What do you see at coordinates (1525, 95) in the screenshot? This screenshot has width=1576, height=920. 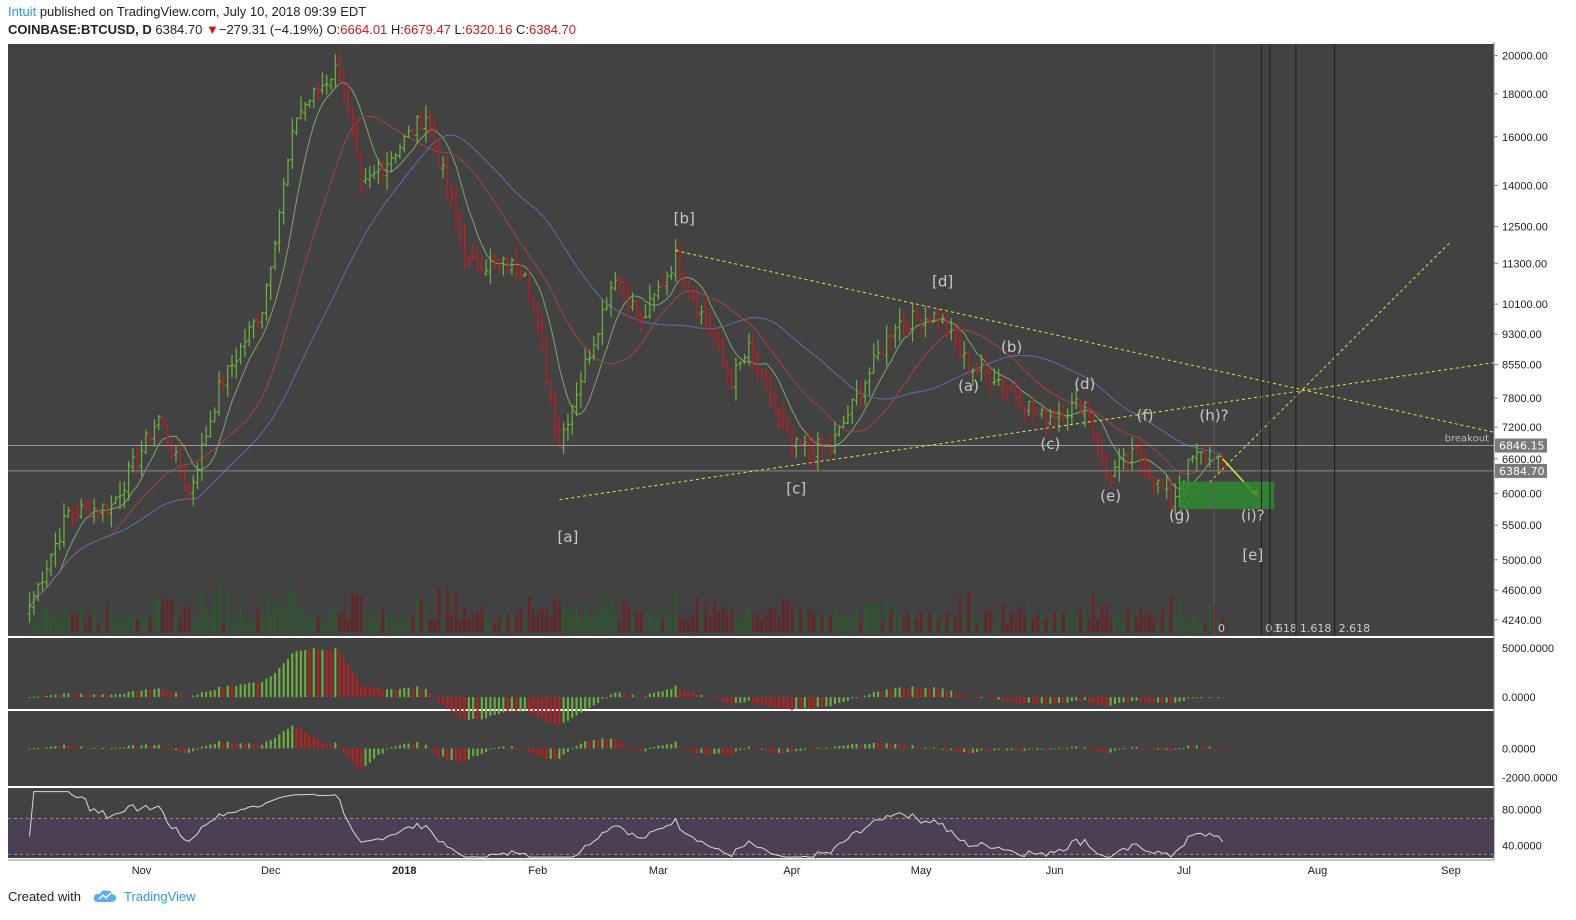 I see `price-tick-label: 18000.00` at bounding box center [1525, 95].